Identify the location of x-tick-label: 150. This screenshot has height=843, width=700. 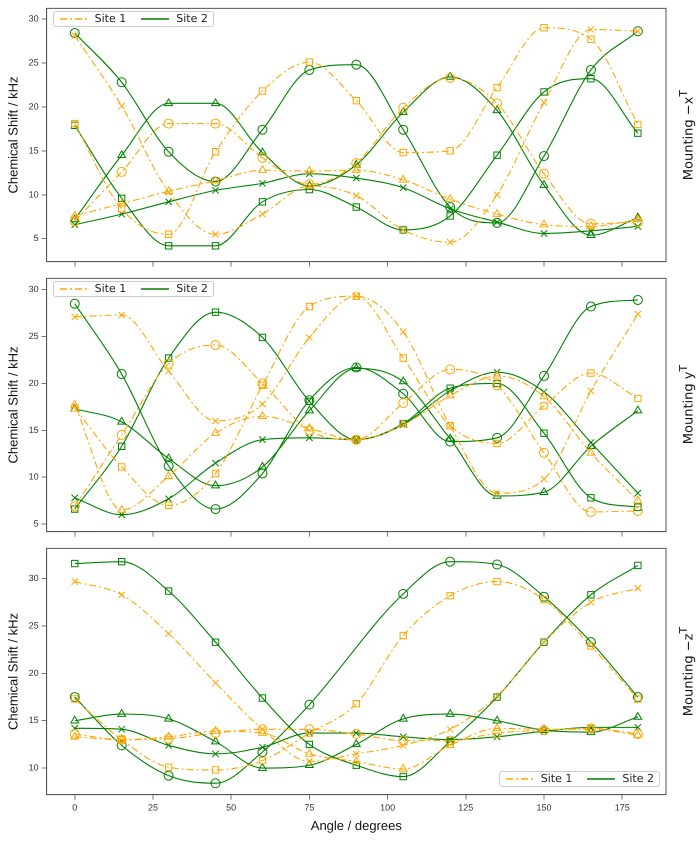
(544, 807).